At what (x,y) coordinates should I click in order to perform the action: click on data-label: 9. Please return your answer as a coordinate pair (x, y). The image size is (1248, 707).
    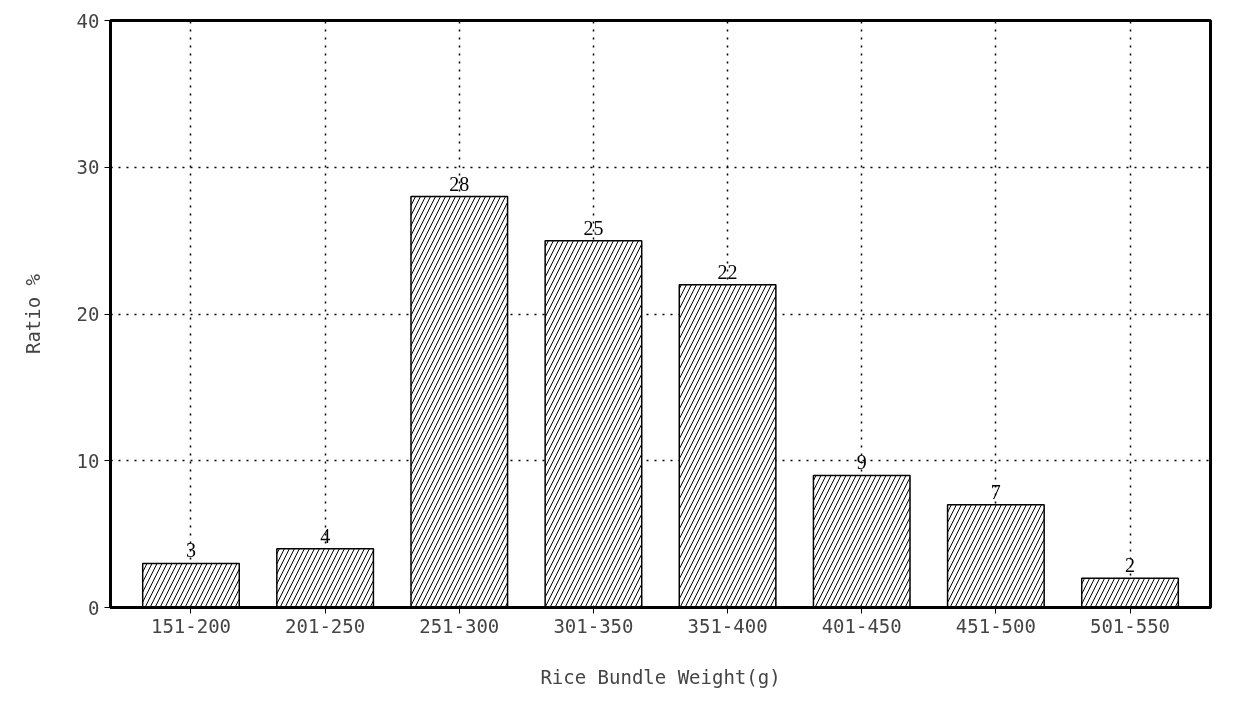
    Looking at the image, I should click on (861, 462).